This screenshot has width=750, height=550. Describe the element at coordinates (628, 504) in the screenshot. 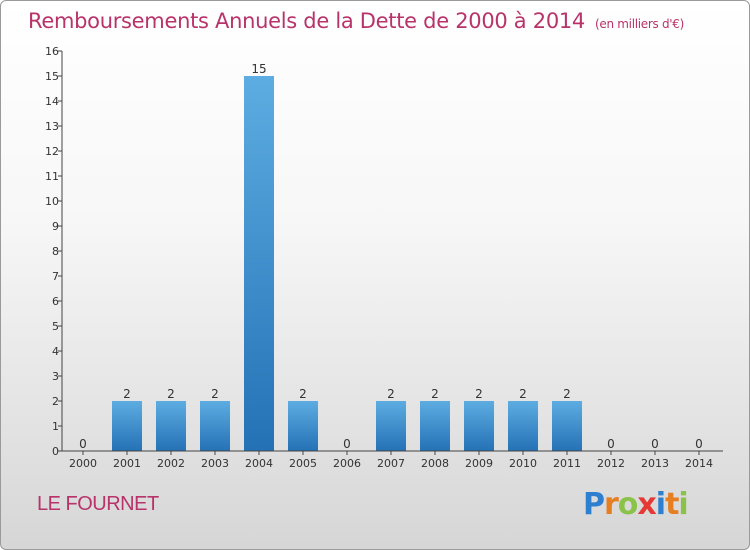

I see `logo-letter: o` at that location.